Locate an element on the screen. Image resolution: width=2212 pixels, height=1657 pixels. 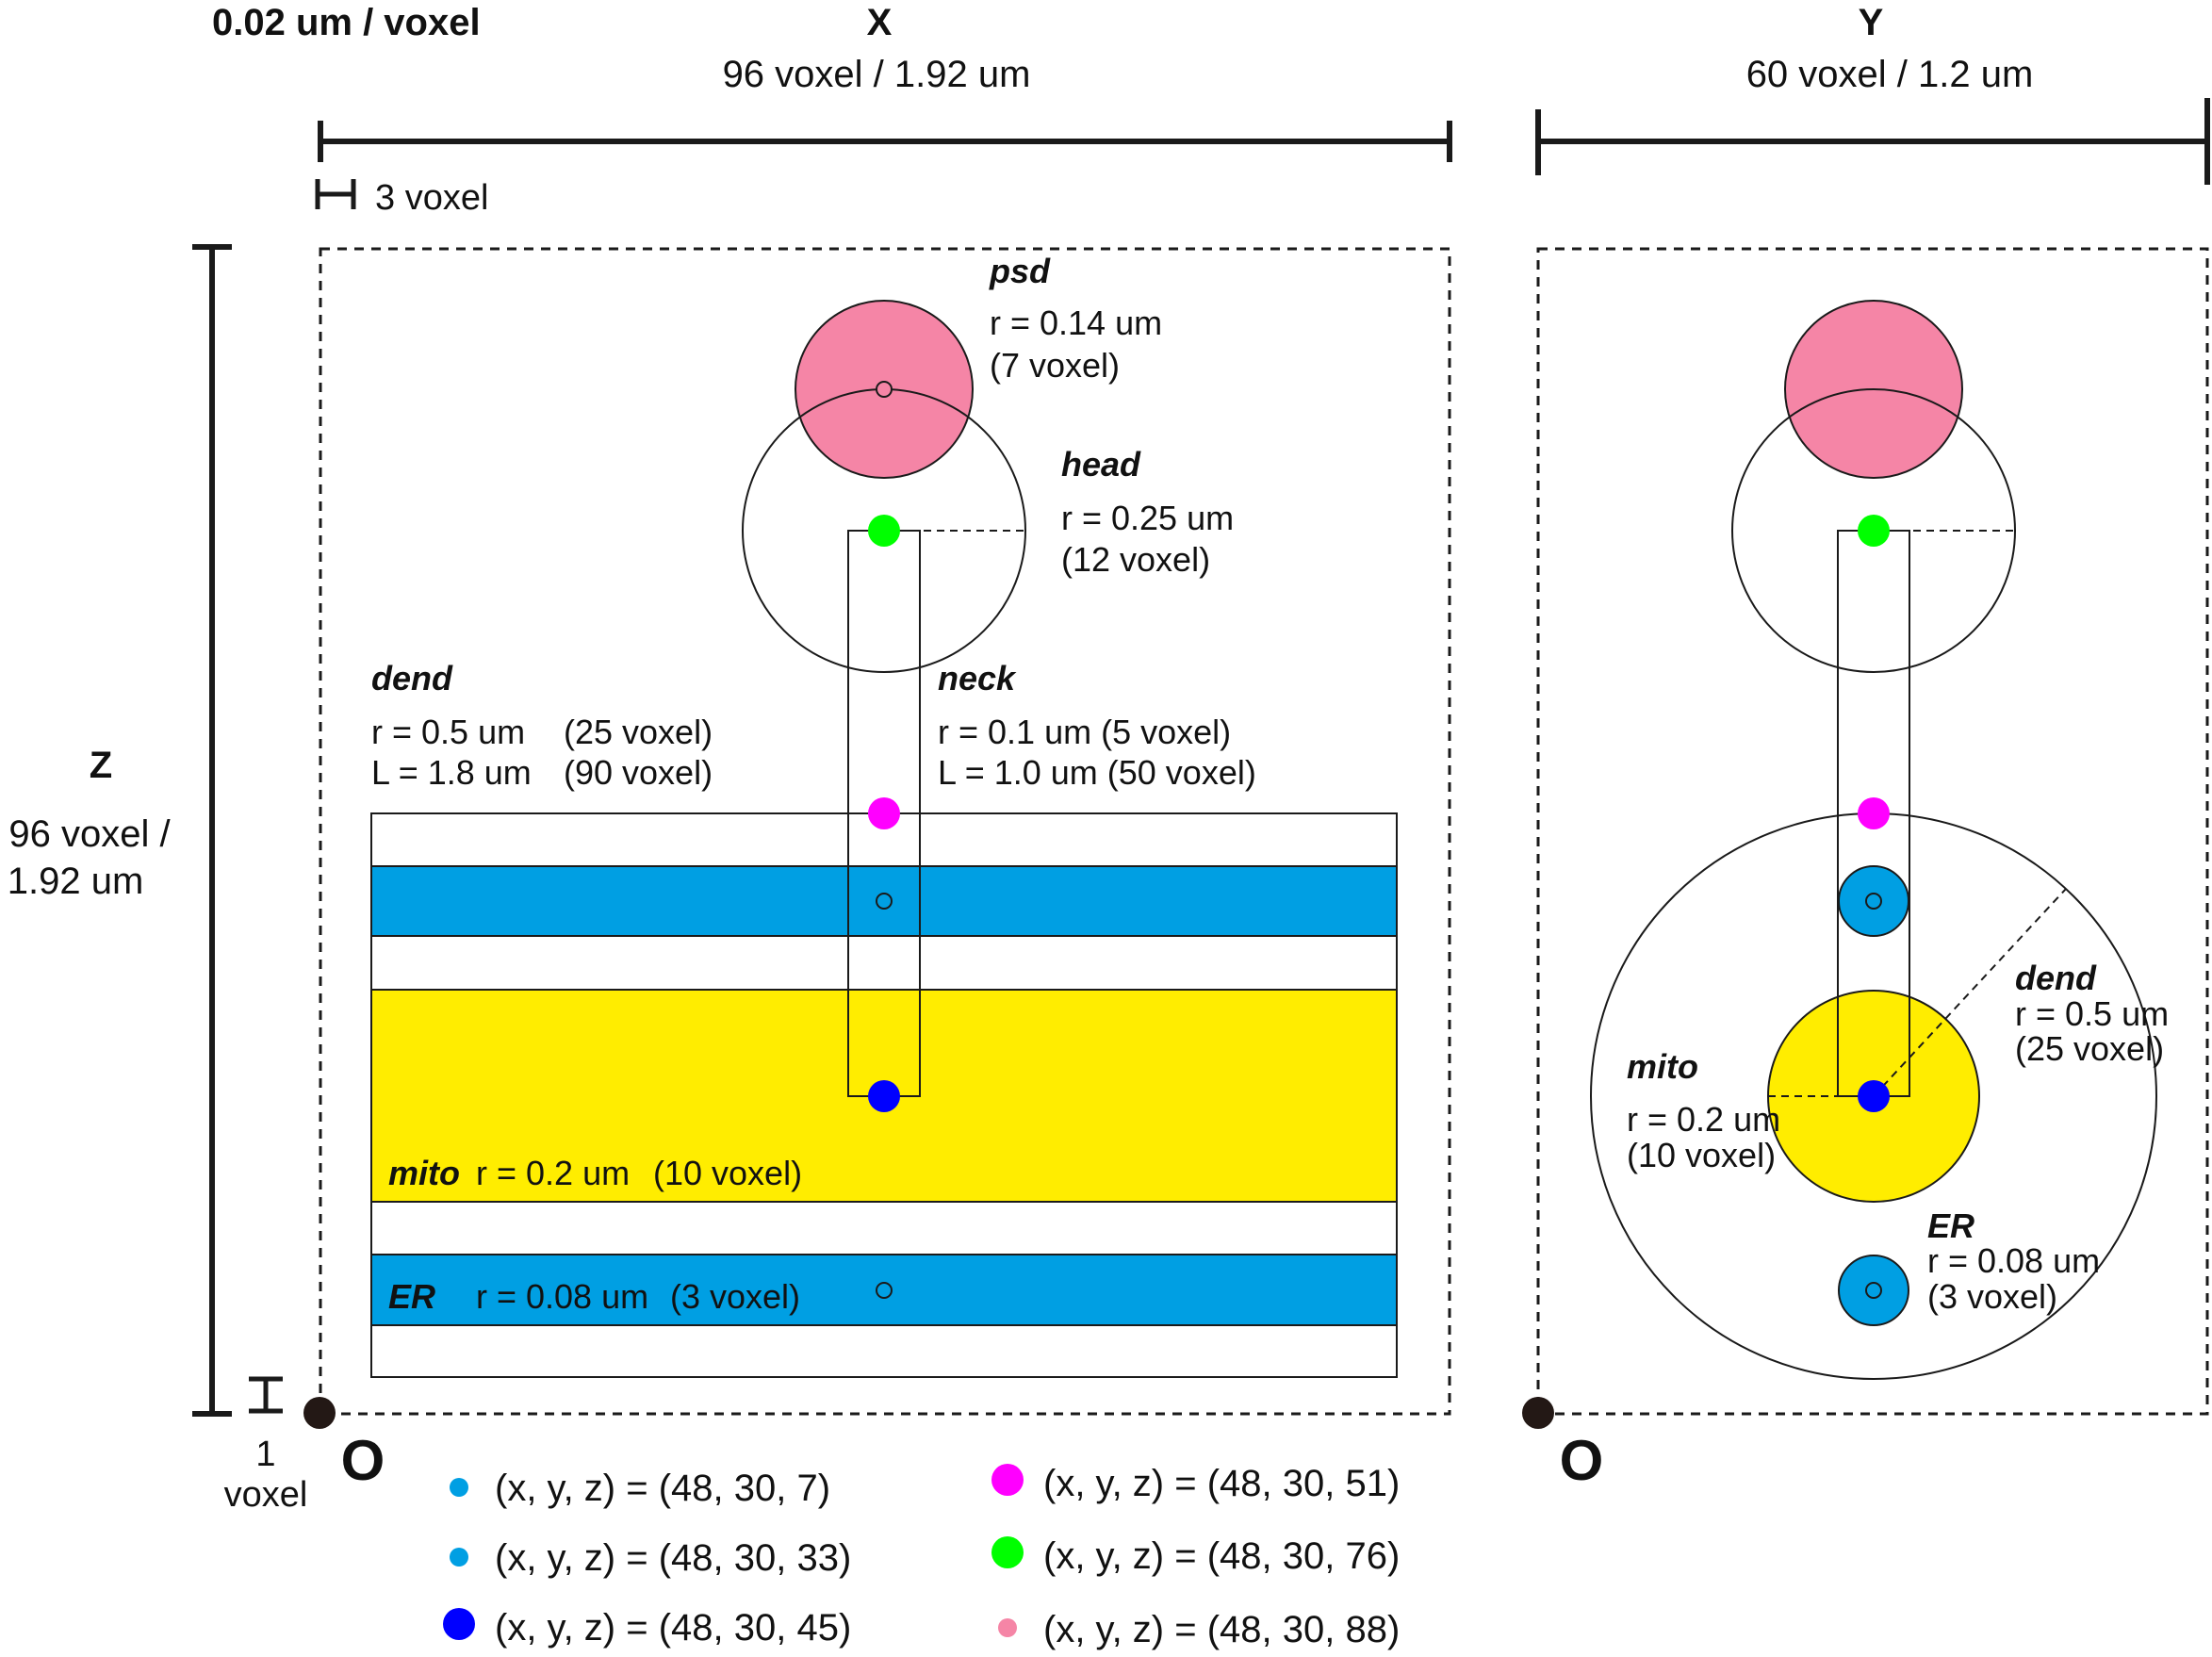
dend-radius: r = 0.5 um is located at coordinates (448, 732).